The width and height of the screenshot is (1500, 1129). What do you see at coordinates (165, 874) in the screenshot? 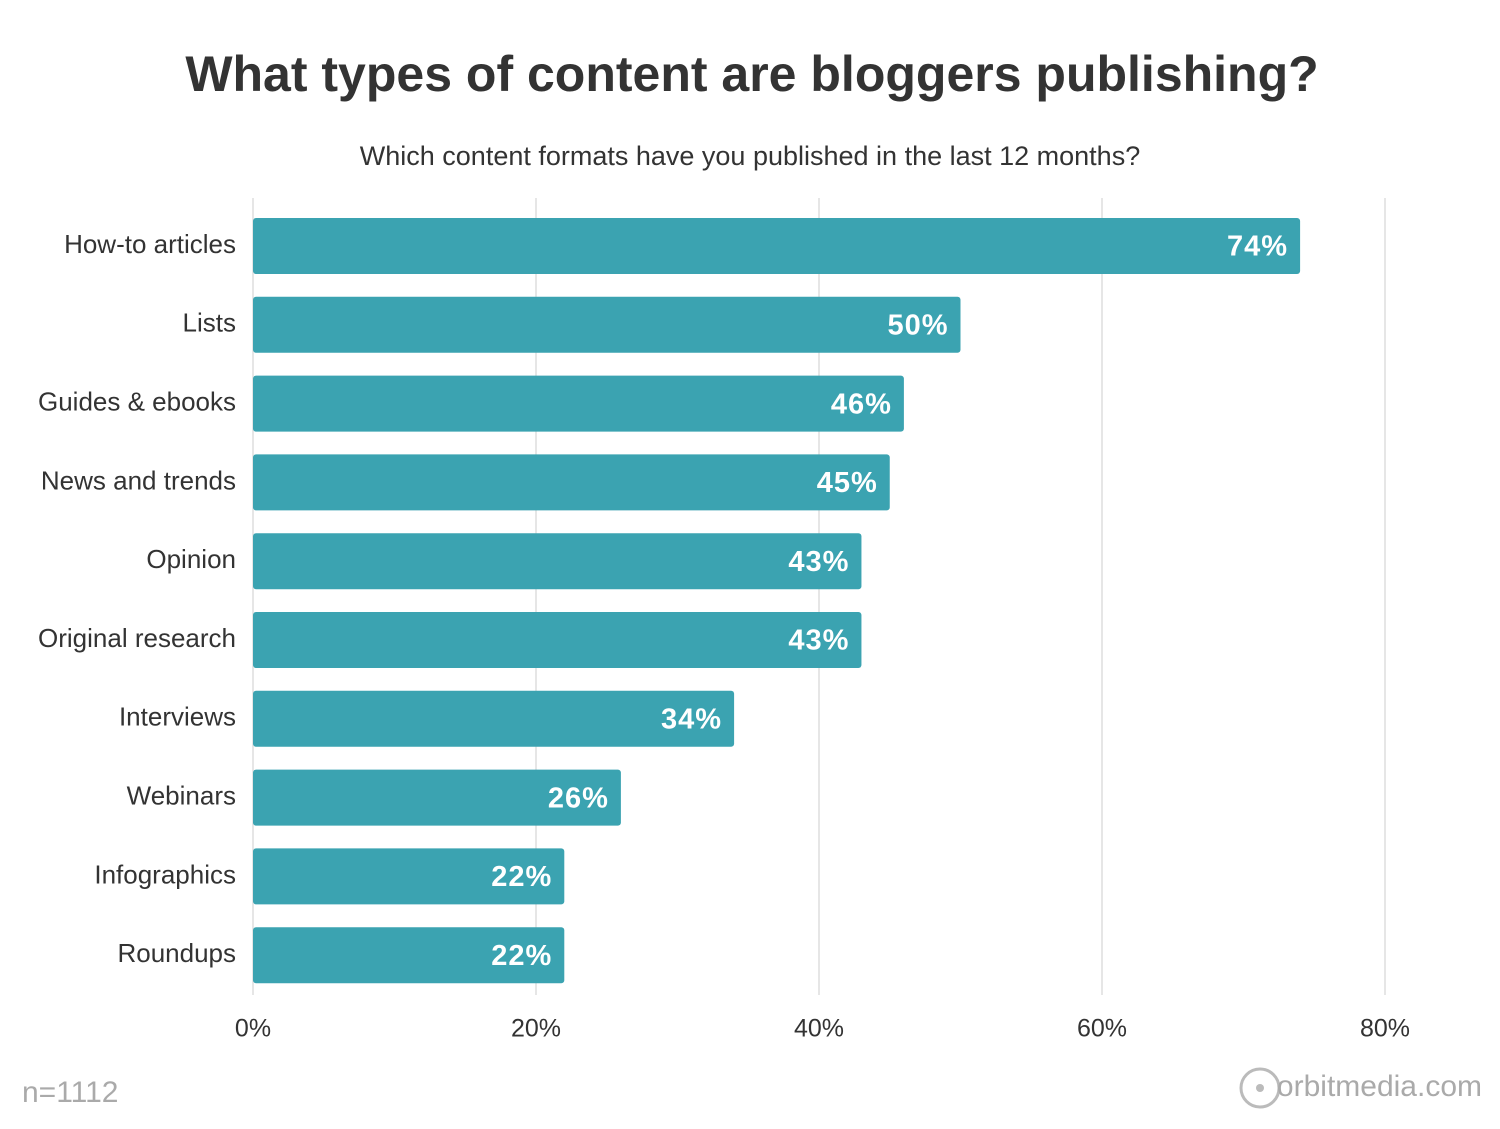
I see `y-tick-label: Infographics` at bounding box center [165, 874].